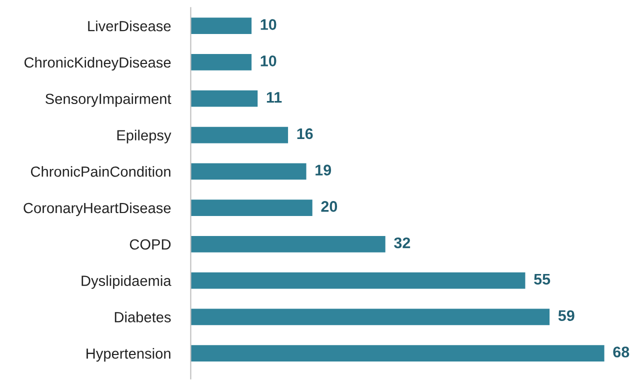 This screenshot has width=640, height=383. What do you see at coordinates (621, 352) in the screenshot?
I see `data-label: 68` at bounding box center [621, 352].